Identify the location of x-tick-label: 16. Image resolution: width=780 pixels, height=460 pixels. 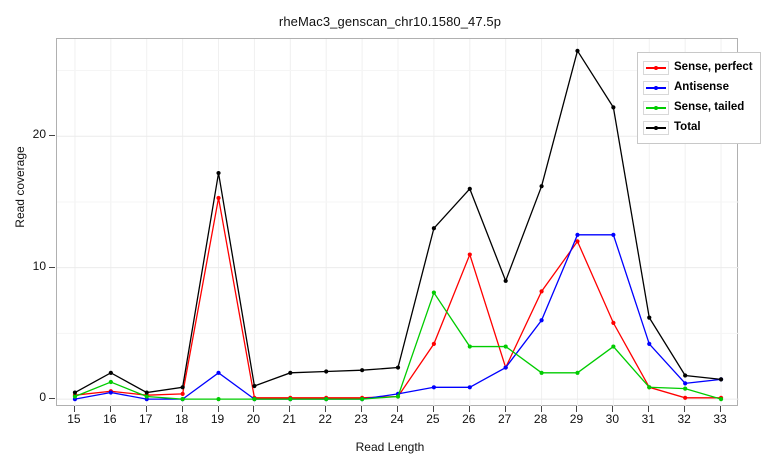
(110, 419).